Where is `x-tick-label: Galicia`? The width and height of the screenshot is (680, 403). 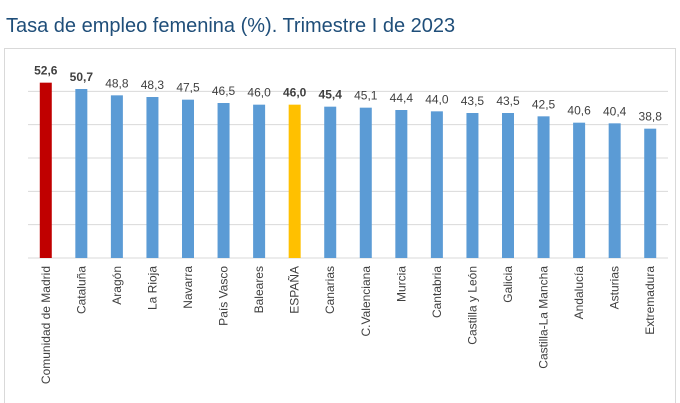 x-tick-label: Galicia is located at coordinates (508, 284).